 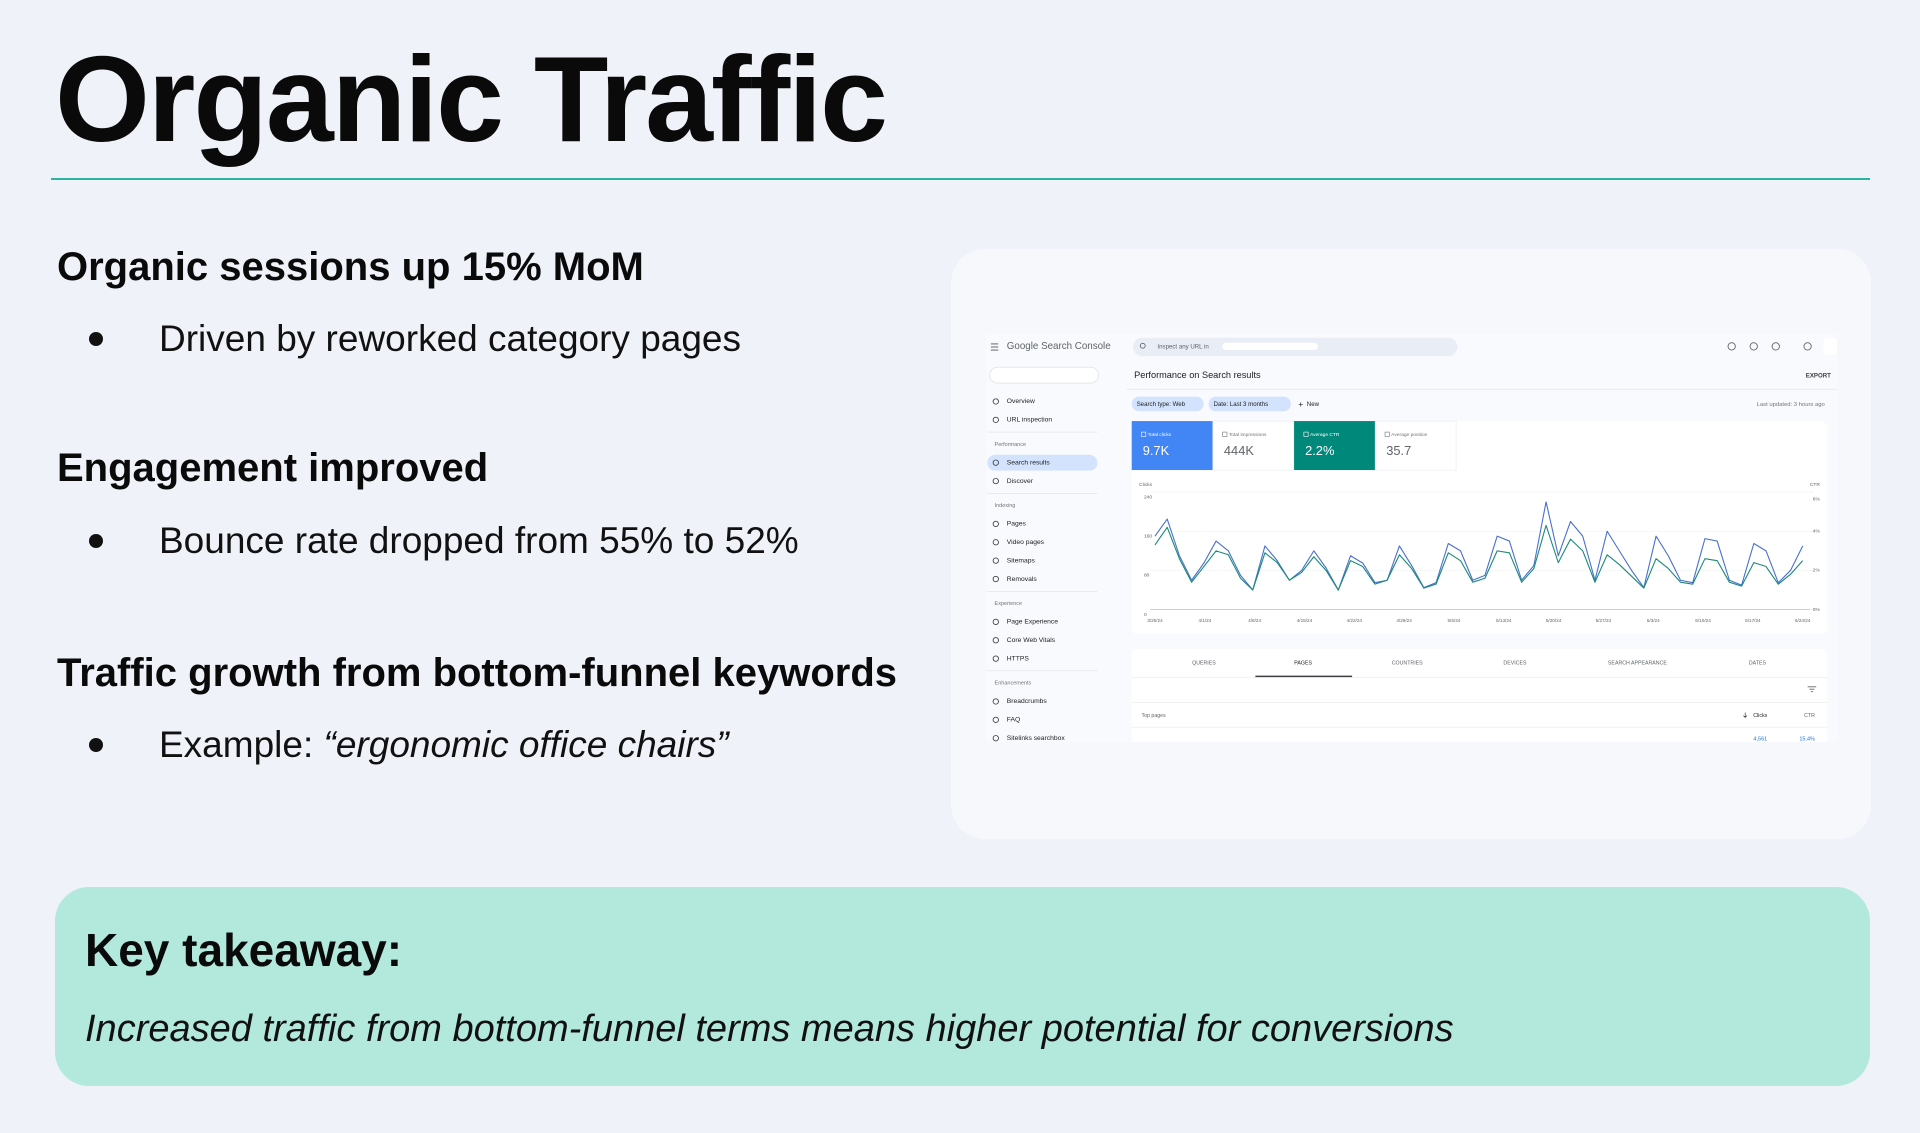 What do you see at coordinates (1022, 579) in the screenshot?
I see `sidebar-item: Removals` at bounding box center [1022, 579].